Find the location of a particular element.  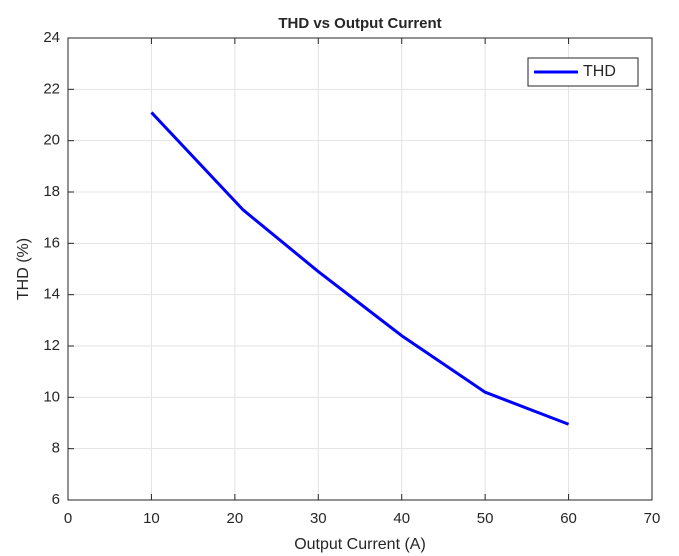

x-tick-label: 70 is located at coordinates (652, 518).